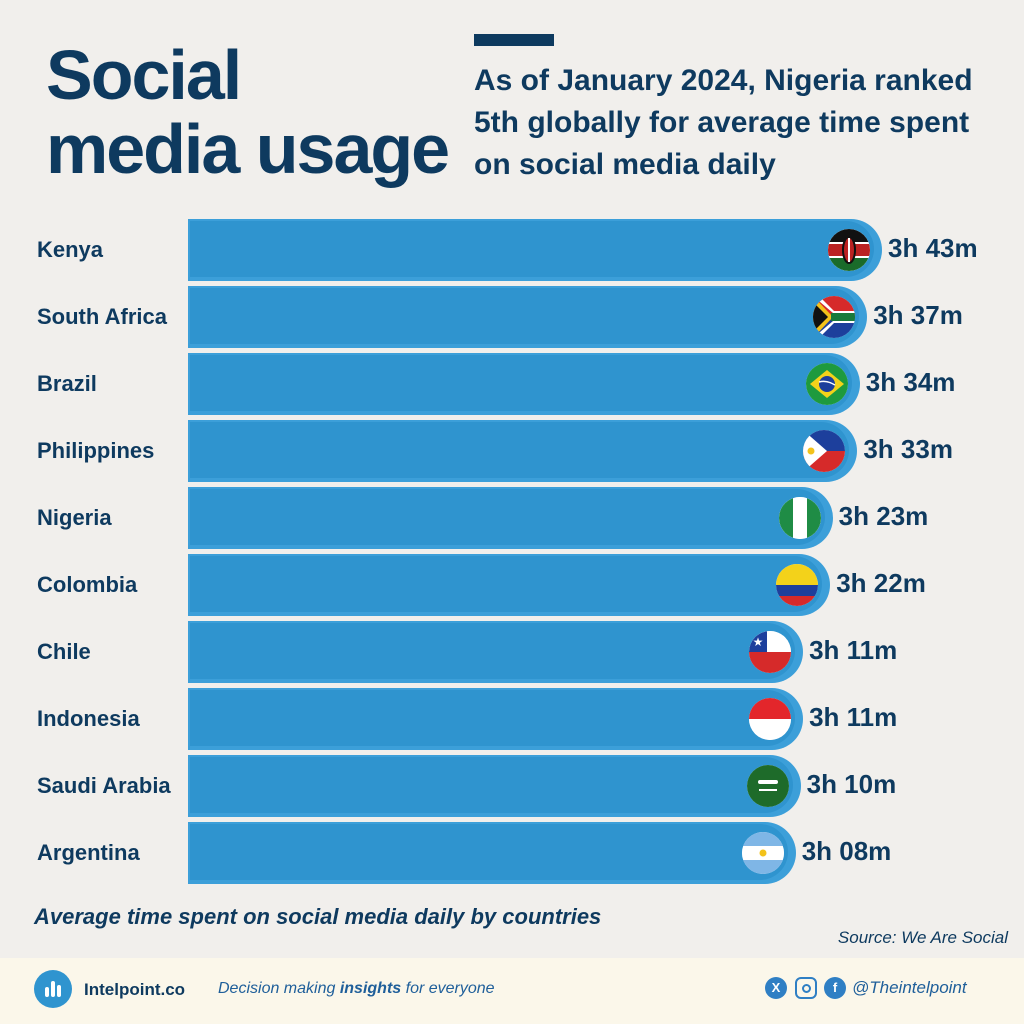  Describe the element at coordinates (846, 851) in the screenshot. I see `value-label-argentina: 3h 08m` at that location.